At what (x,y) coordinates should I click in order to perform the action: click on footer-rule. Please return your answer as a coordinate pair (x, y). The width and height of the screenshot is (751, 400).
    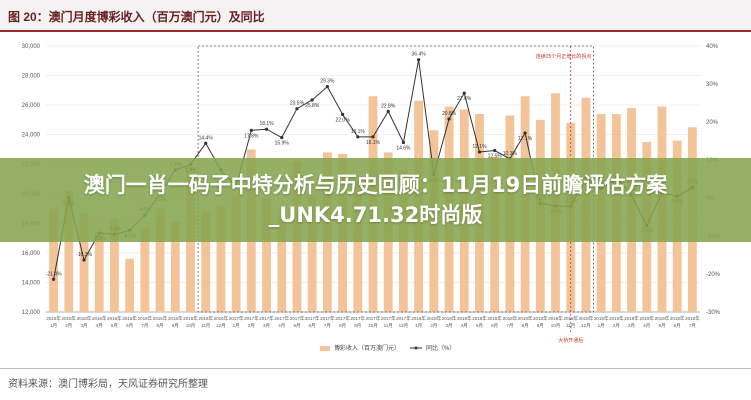
    Looking at the image, I should click on (375, 368).